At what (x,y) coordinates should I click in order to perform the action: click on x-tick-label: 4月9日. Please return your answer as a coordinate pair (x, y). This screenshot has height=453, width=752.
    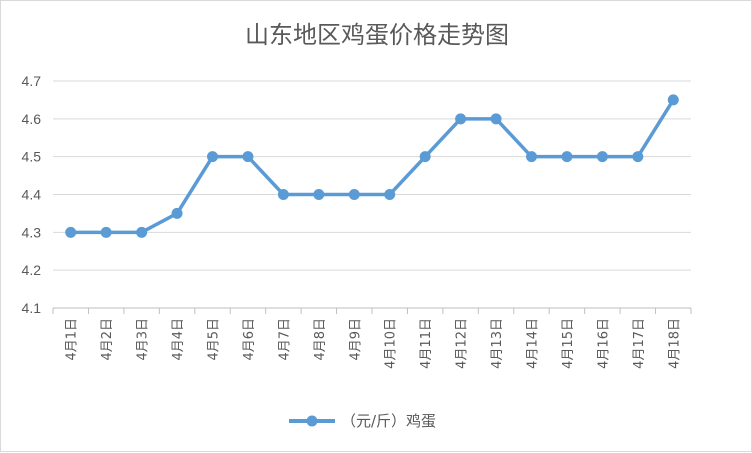
    Looking at the image, I should click on (355, 339).